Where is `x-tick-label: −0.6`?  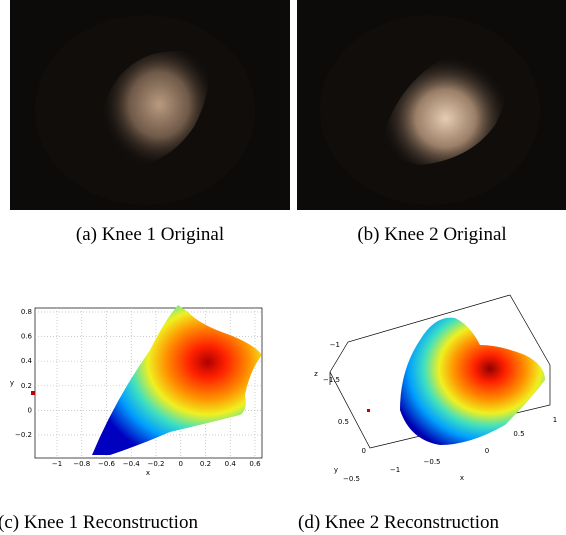
x-tick-label: −0.6 is located at coordinates (107, 464).